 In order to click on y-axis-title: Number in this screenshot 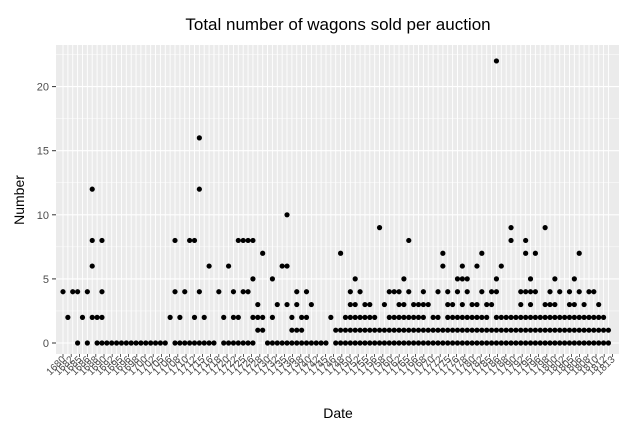, I will do `click(19, 200)`.